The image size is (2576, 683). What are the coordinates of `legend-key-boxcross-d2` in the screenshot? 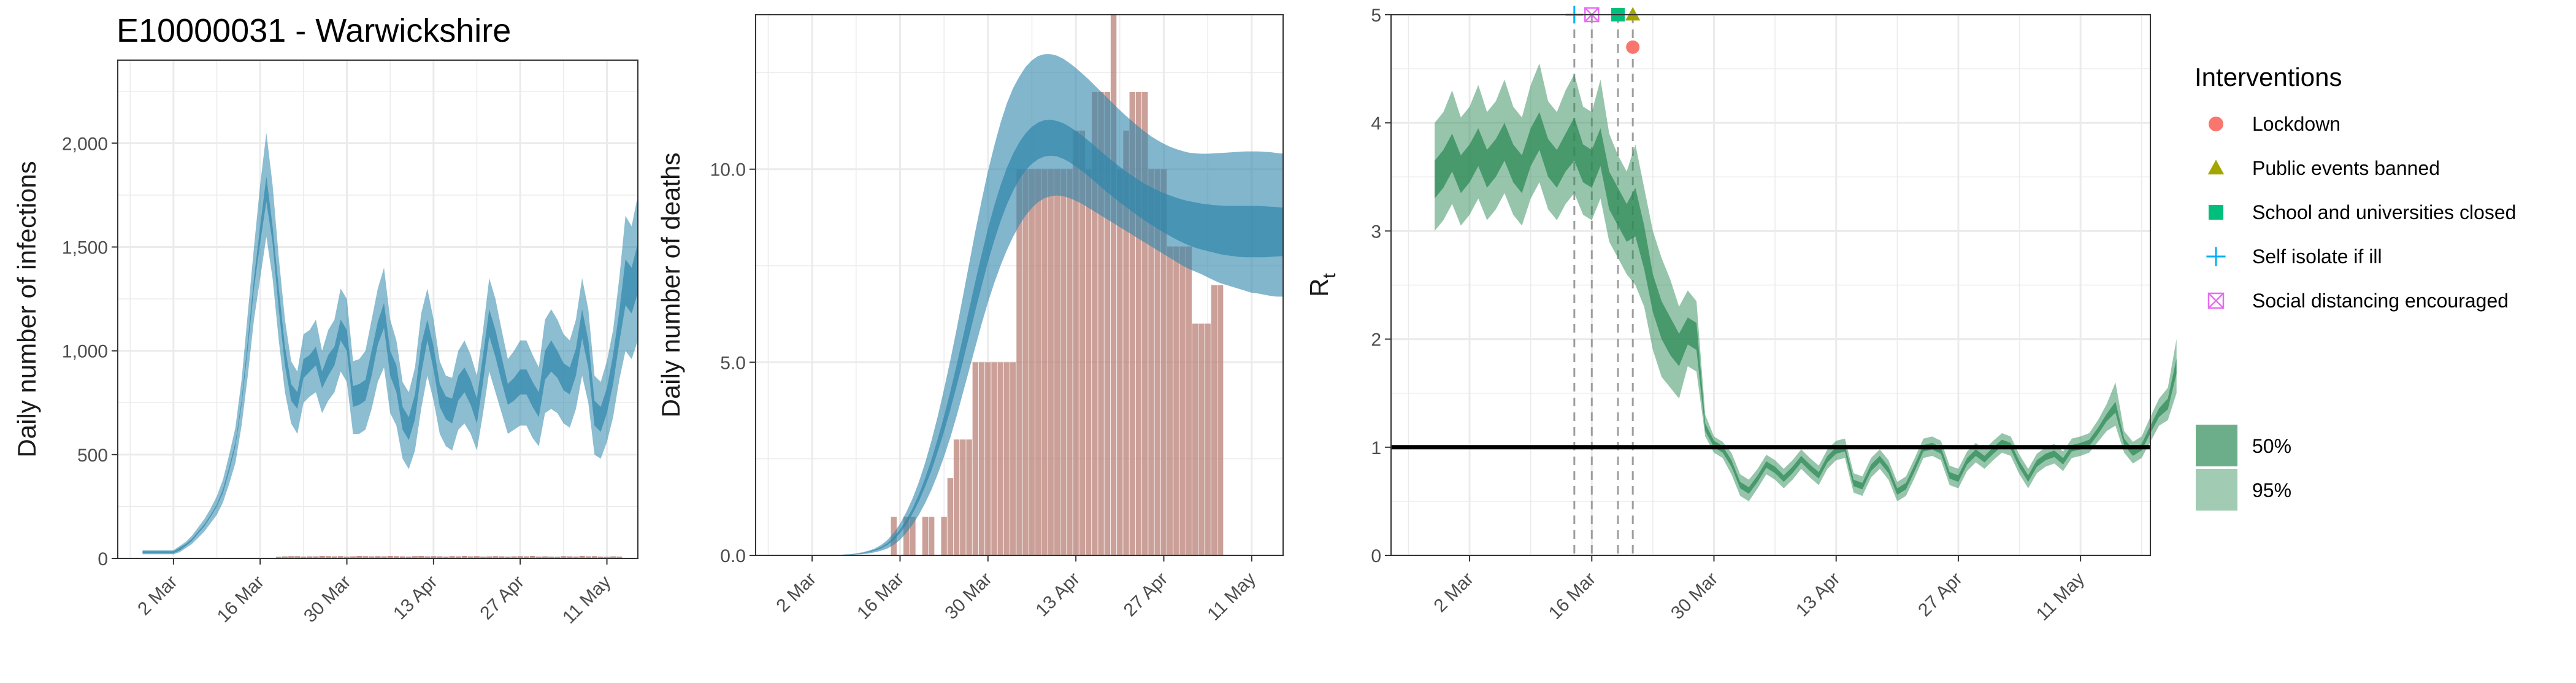 It's located at (2216, 301).